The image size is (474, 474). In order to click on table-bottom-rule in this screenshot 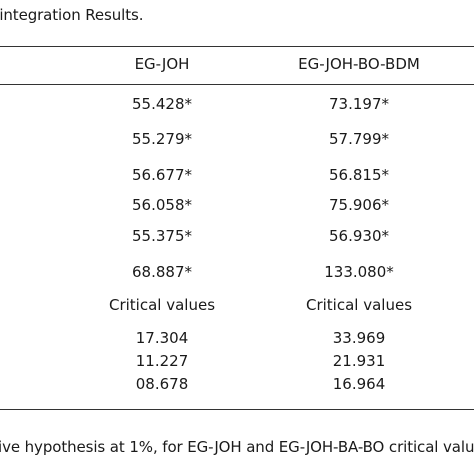, I will do `click(237, 409)`.